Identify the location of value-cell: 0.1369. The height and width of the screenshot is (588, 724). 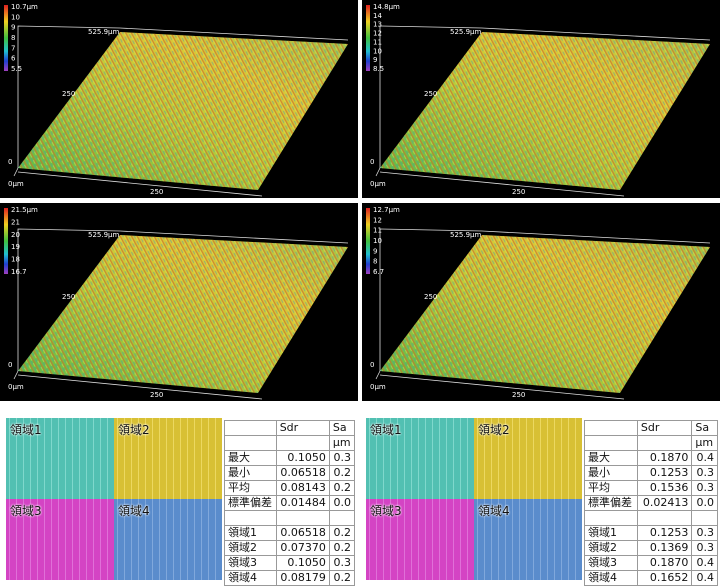
(664, 548).